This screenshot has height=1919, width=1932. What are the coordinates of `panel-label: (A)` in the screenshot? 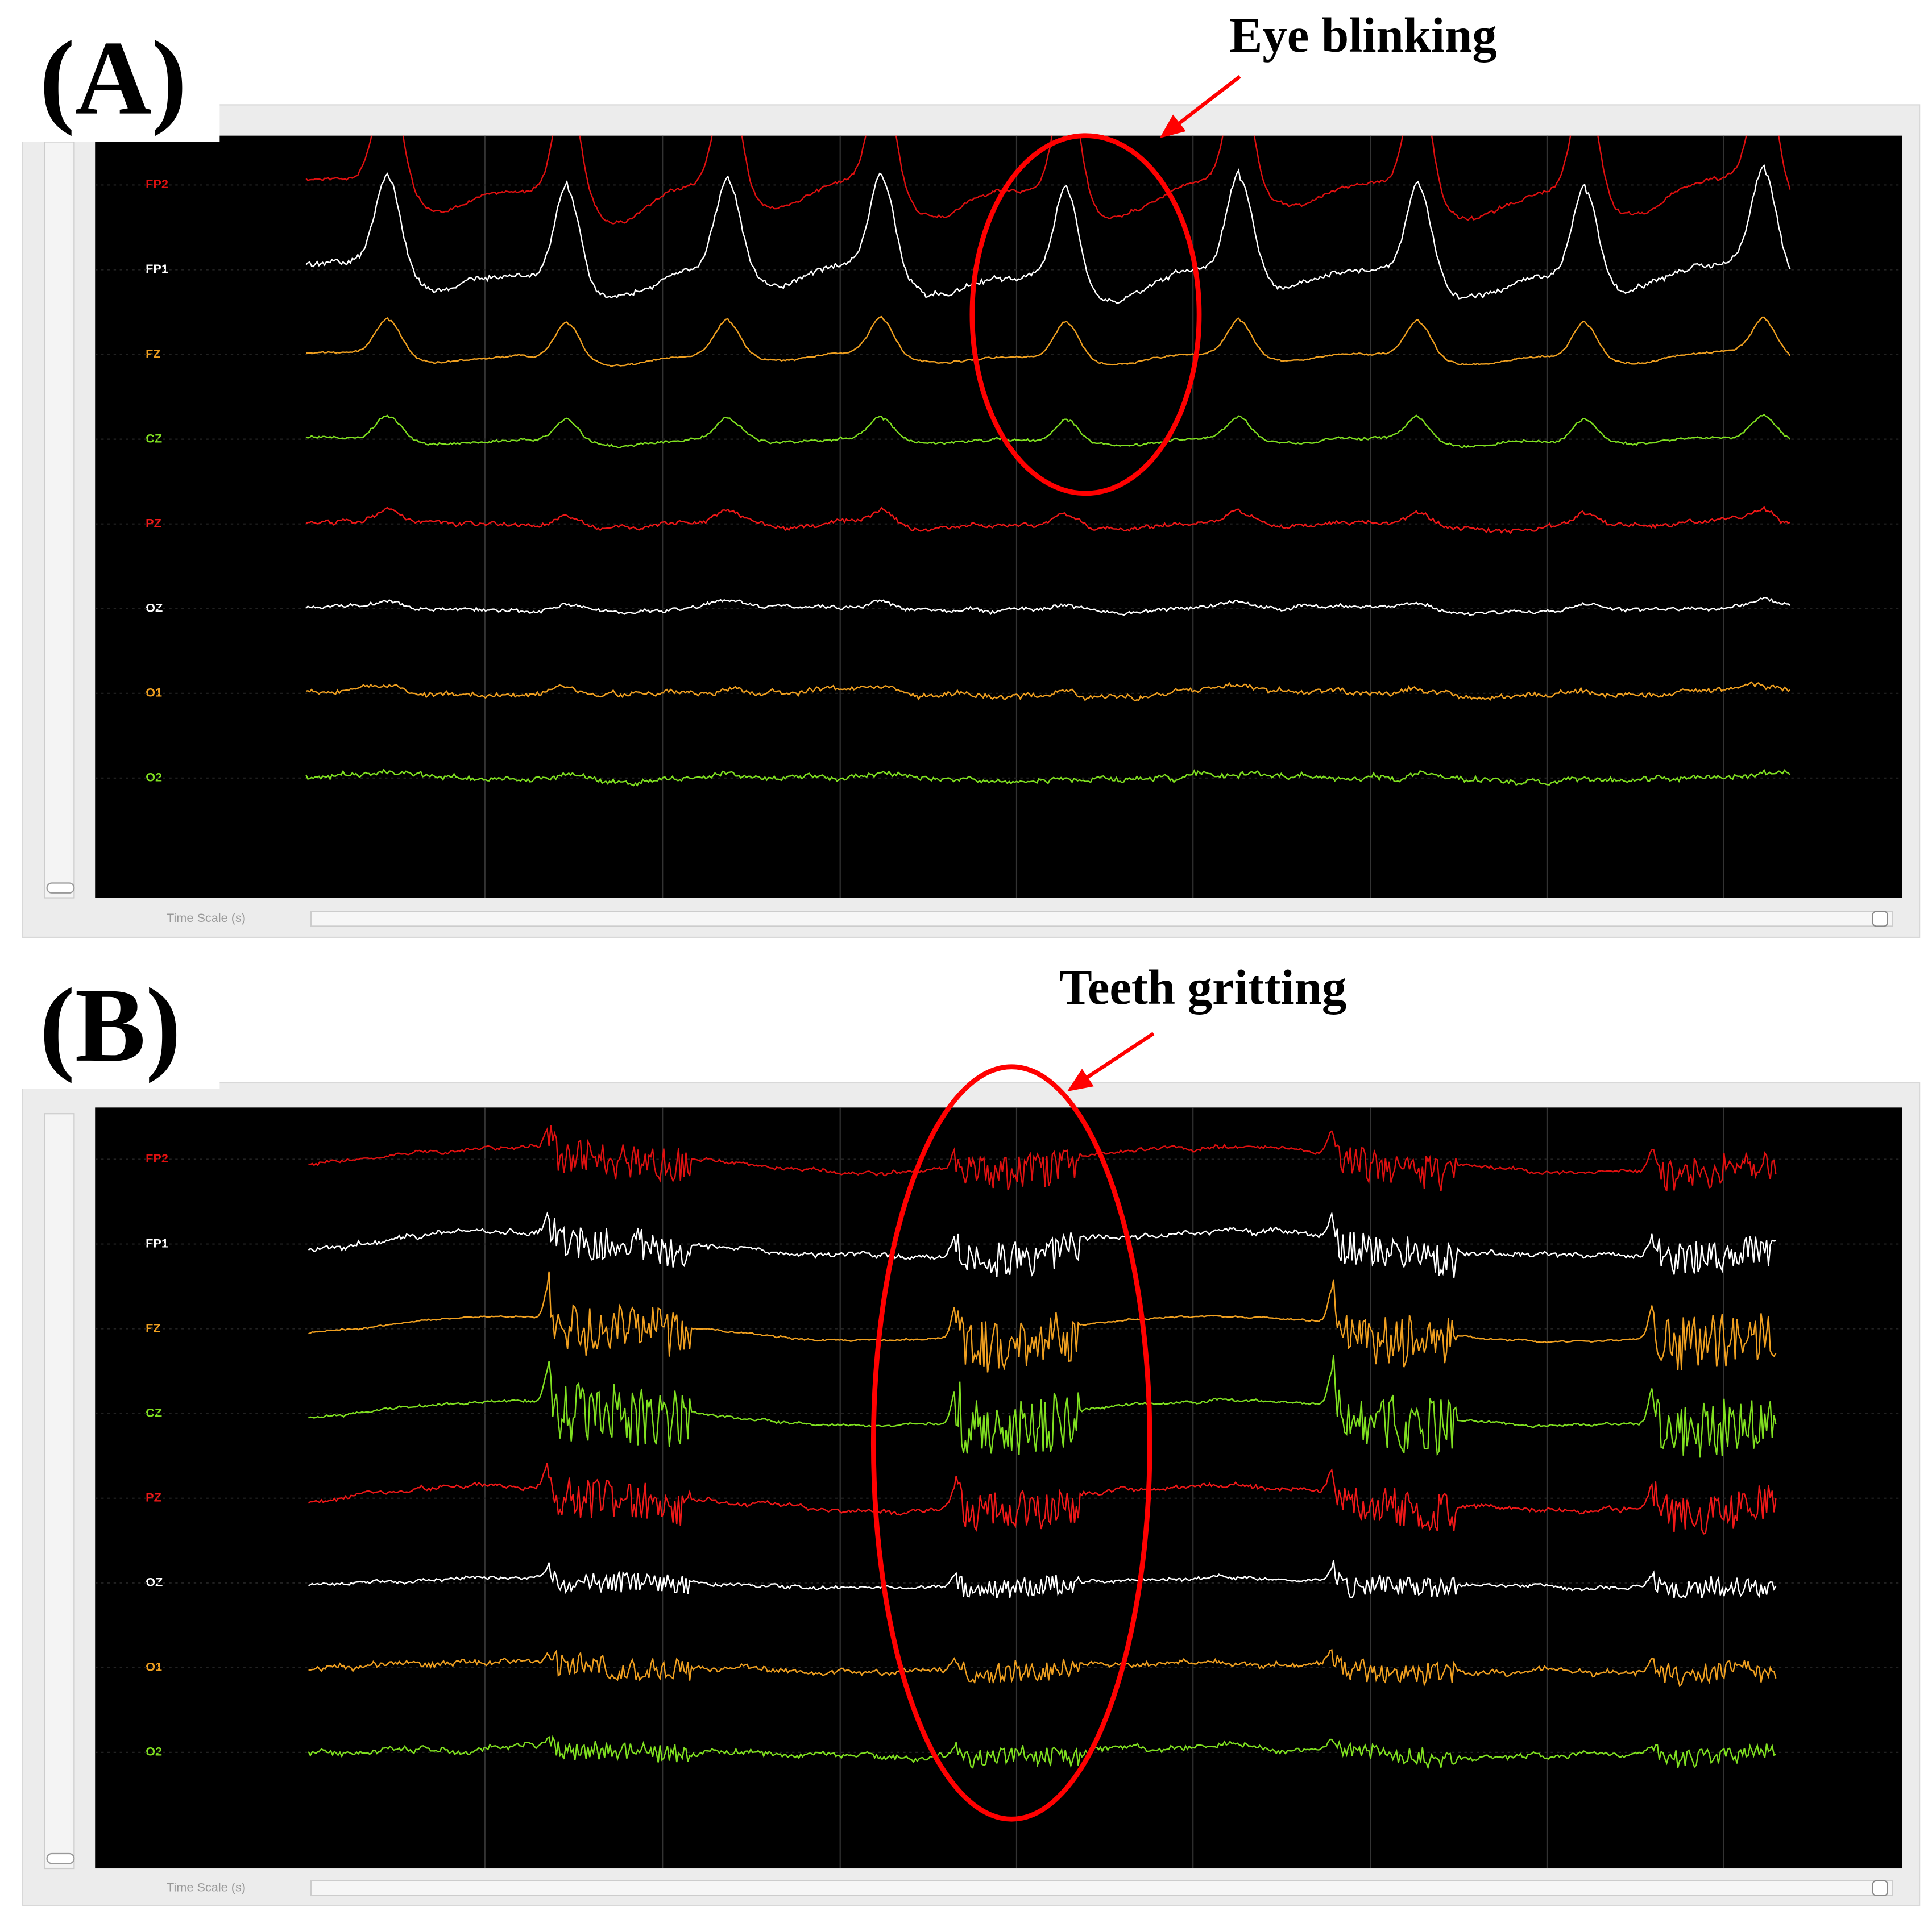 It's located at (113, 78).